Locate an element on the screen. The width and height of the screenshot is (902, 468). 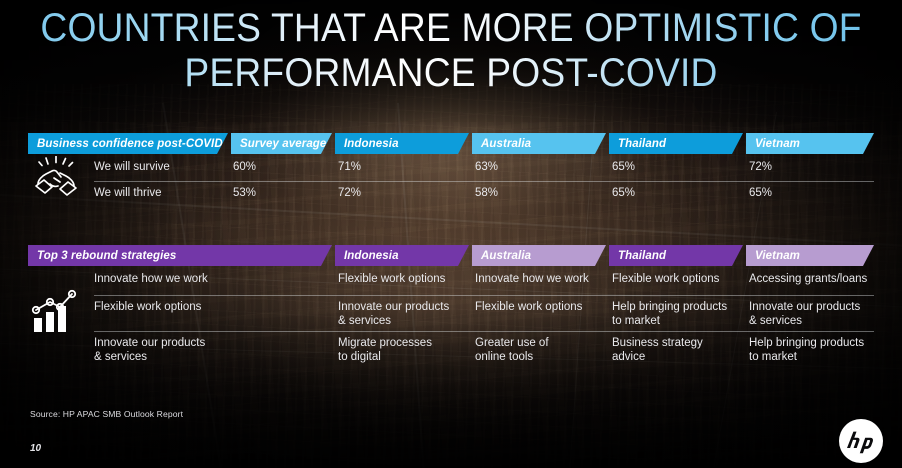
table1-row2-indonesia: 72% is located at coordinates (350, 193).